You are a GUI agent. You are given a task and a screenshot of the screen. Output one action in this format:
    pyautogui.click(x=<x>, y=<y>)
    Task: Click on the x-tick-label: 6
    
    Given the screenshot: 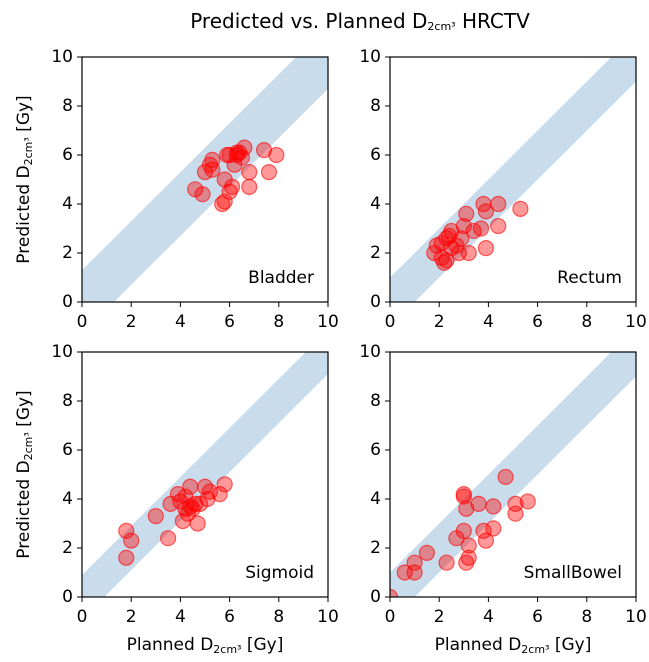 What is the action you would take?
    pyautogui.click(x=537, y=322)
    